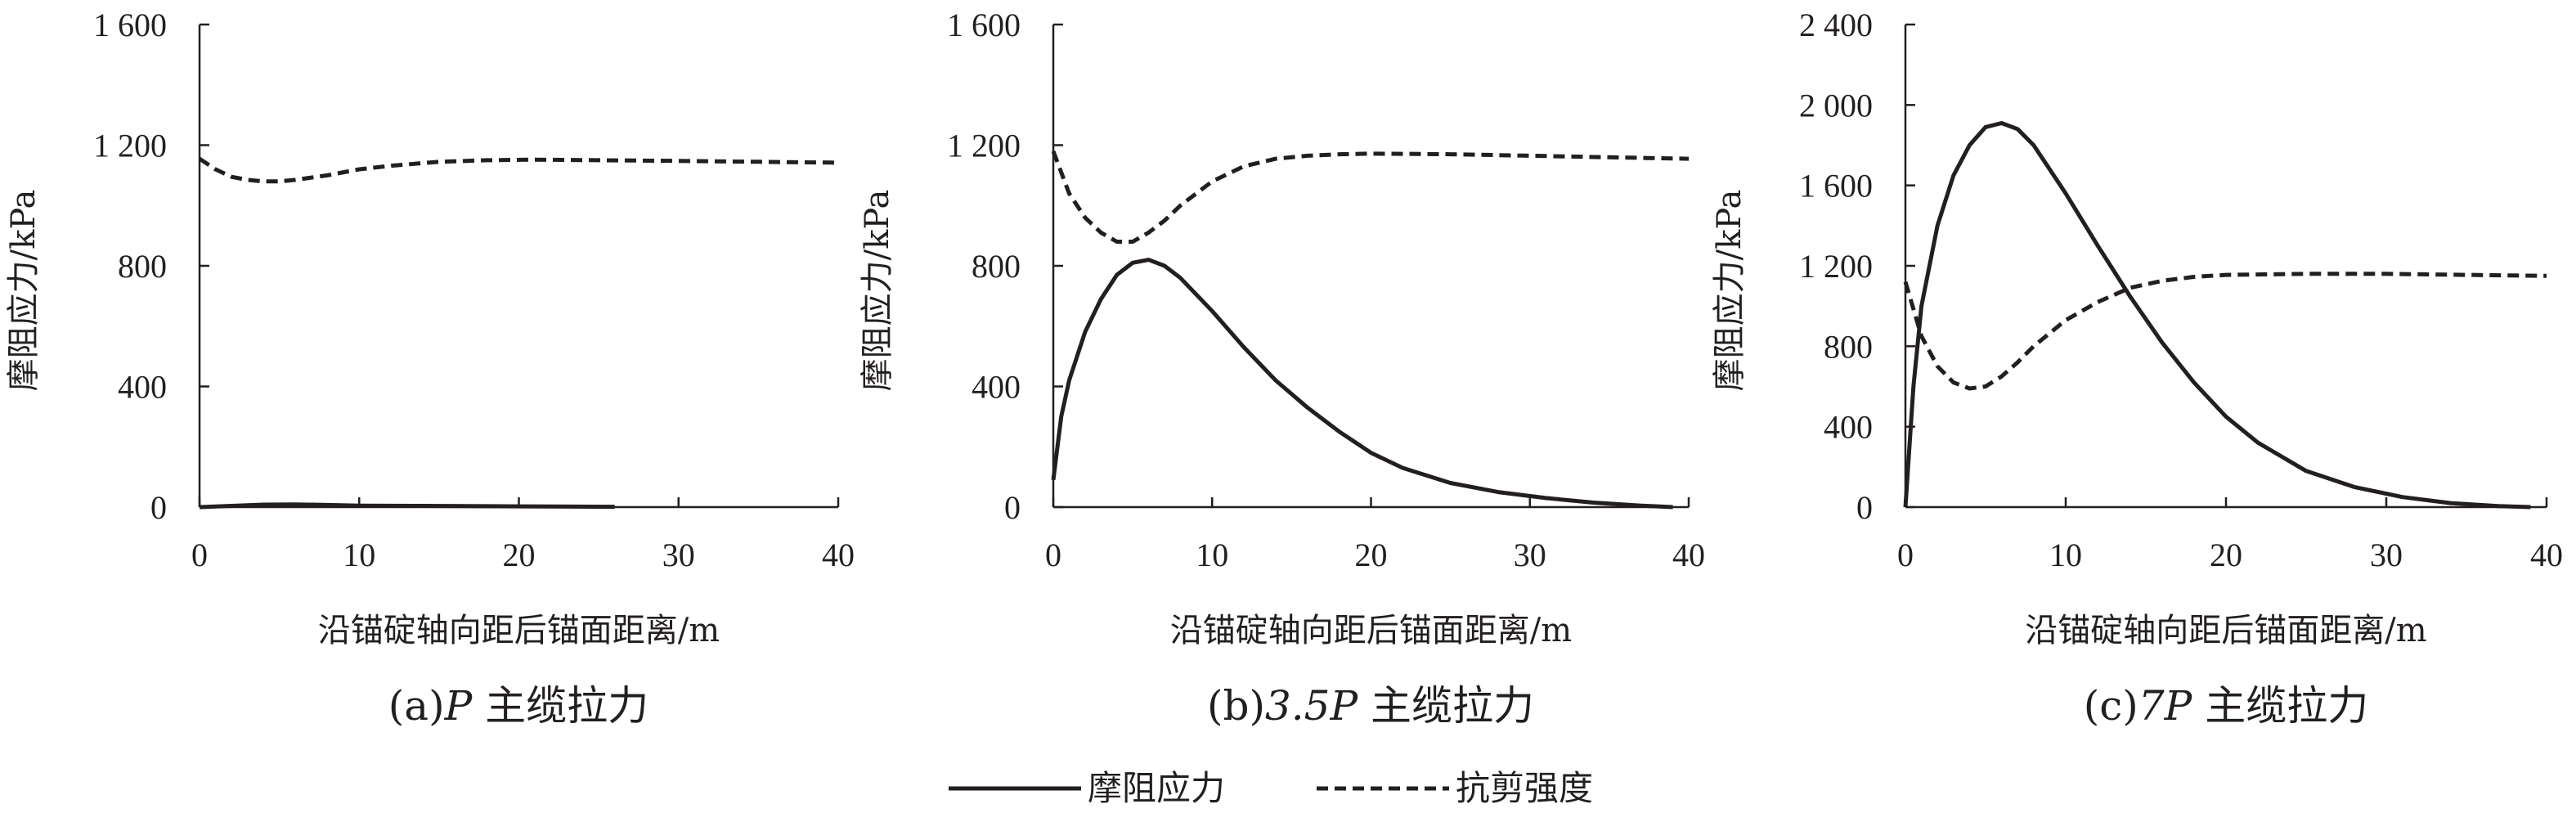 This screenshot has width=2576, height=813. Describe the element at coordinates (459, 706) in the screenshot. I see `caption-load: P` at that location.